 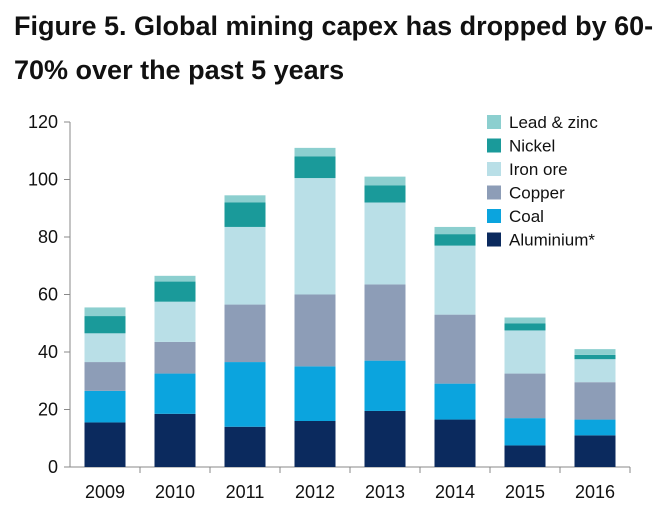 What do you see at coordinates (525, 456) in the screenshot?
I see `bar-segment-aluminium-2015` at bounding box center [525, 456].